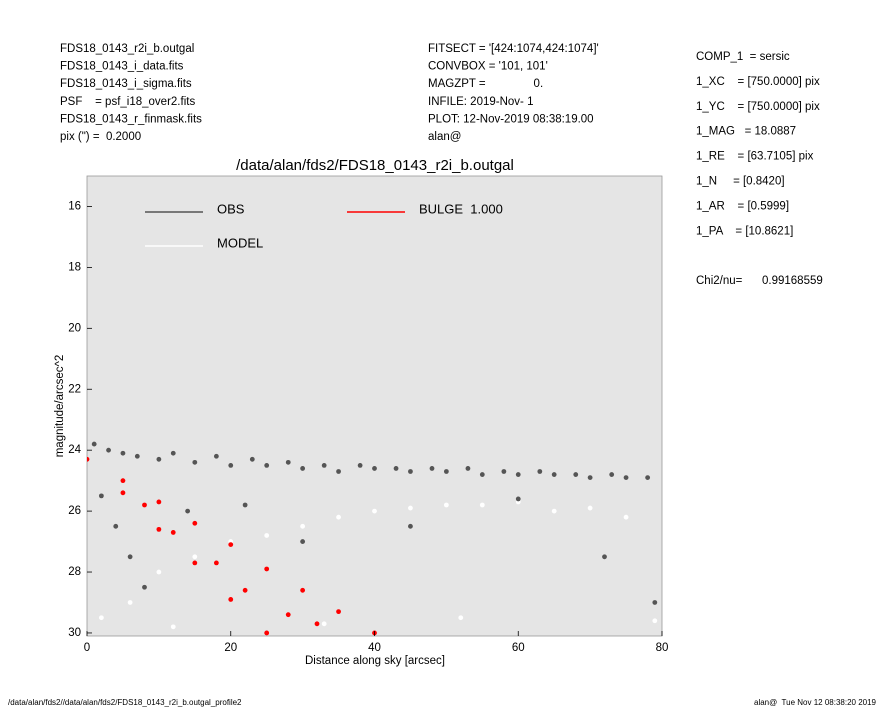 This screenshot has height=708, width=885. What do you see at coordinates (792, 281) in the screenshot?
I see `chi2-value: 0.99168559` at bounding box center [792, 281].